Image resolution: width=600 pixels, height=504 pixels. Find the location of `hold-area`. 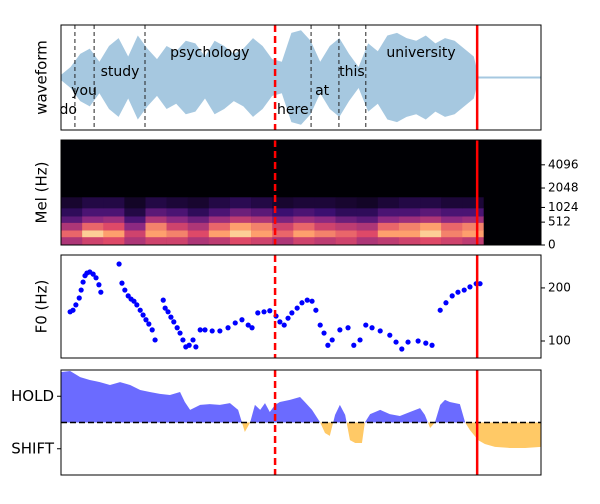

hold-area is located at coordinates (301, 397).